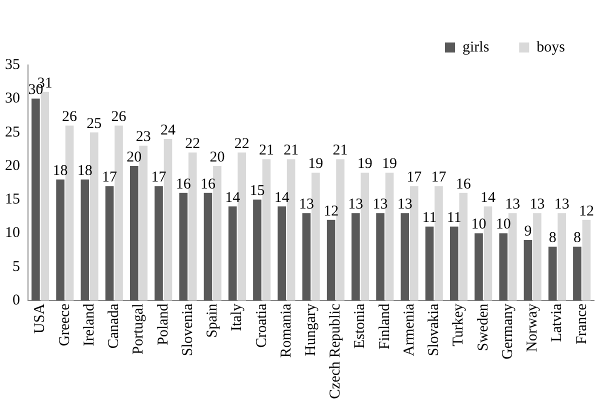  What do you see at coordinates (257, 191) in the screenshot?
I see `data-label: 15` at bounding box center [257, 191].